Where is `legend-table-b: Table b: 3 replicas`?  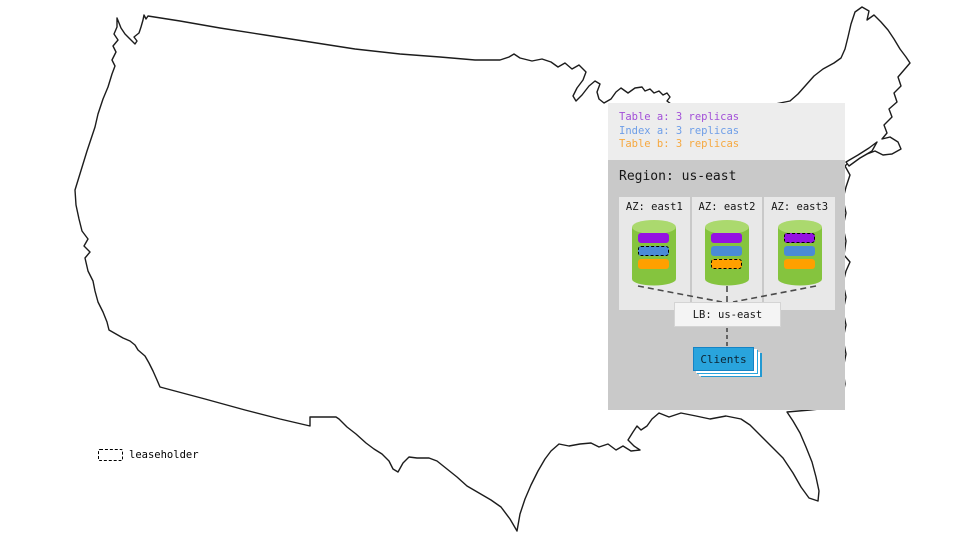 legend-table-b: Table b: 3 replicas is located at coordinates (679, 144).